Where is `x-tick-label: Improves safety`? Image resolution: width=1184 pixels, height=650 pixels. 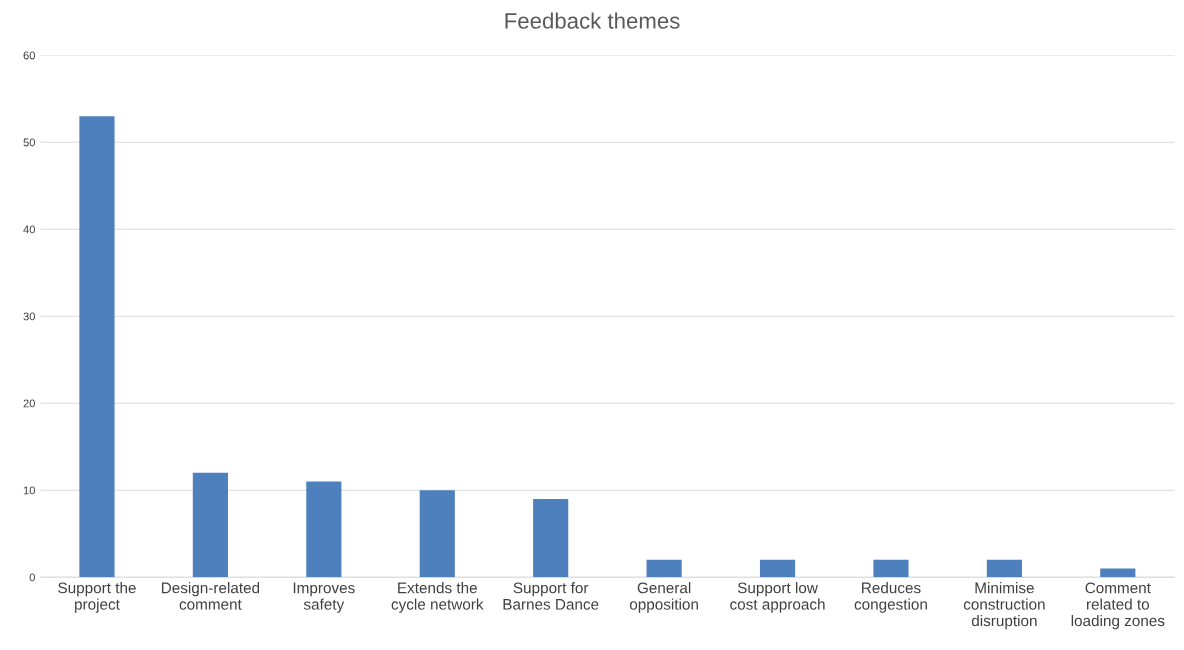 x-tick-label: Improves safety is located at coordinates (324, 597).